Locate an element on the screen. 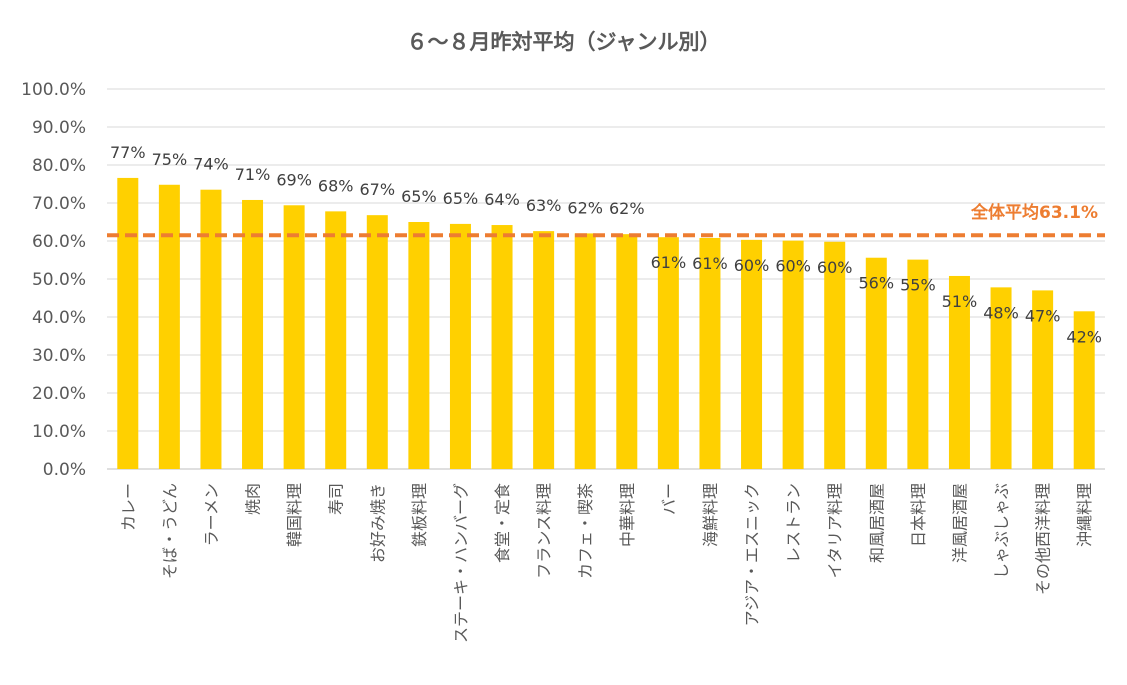  average-line-label: 全体平均63.1% is located at coordinates (1034, 212).